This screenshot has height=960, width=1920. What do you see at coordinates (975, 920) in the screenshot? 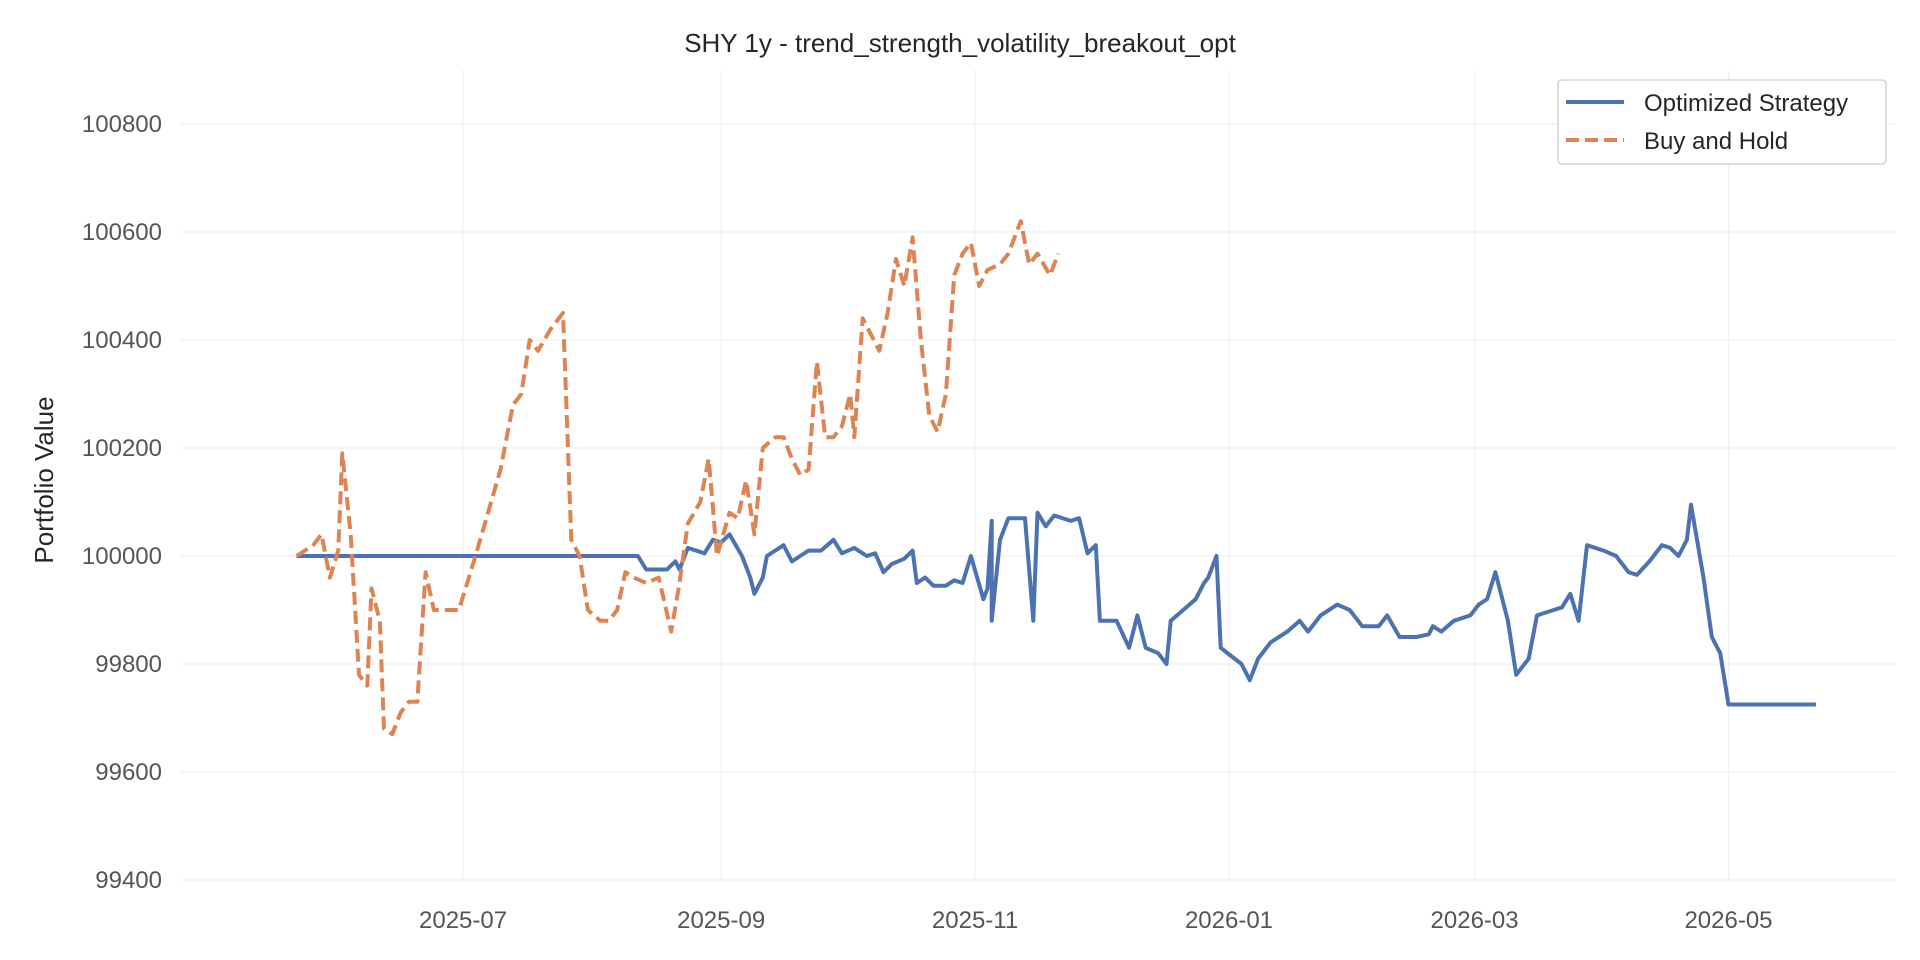
I see `x-tick-label: 2025-11` at bounding box center [975, 920].